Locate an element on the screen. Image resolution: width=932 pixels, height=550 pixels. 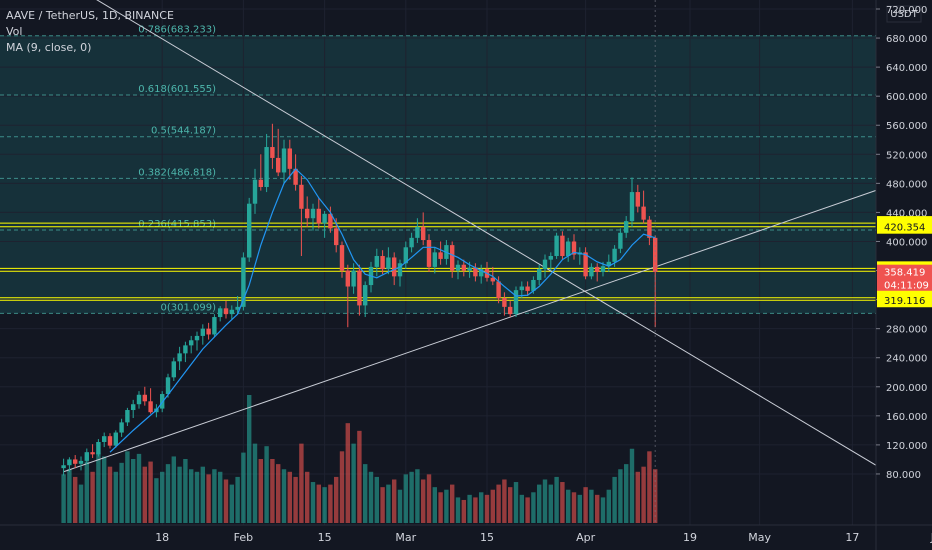
current-price-tag is located at coordinates (904, 278).